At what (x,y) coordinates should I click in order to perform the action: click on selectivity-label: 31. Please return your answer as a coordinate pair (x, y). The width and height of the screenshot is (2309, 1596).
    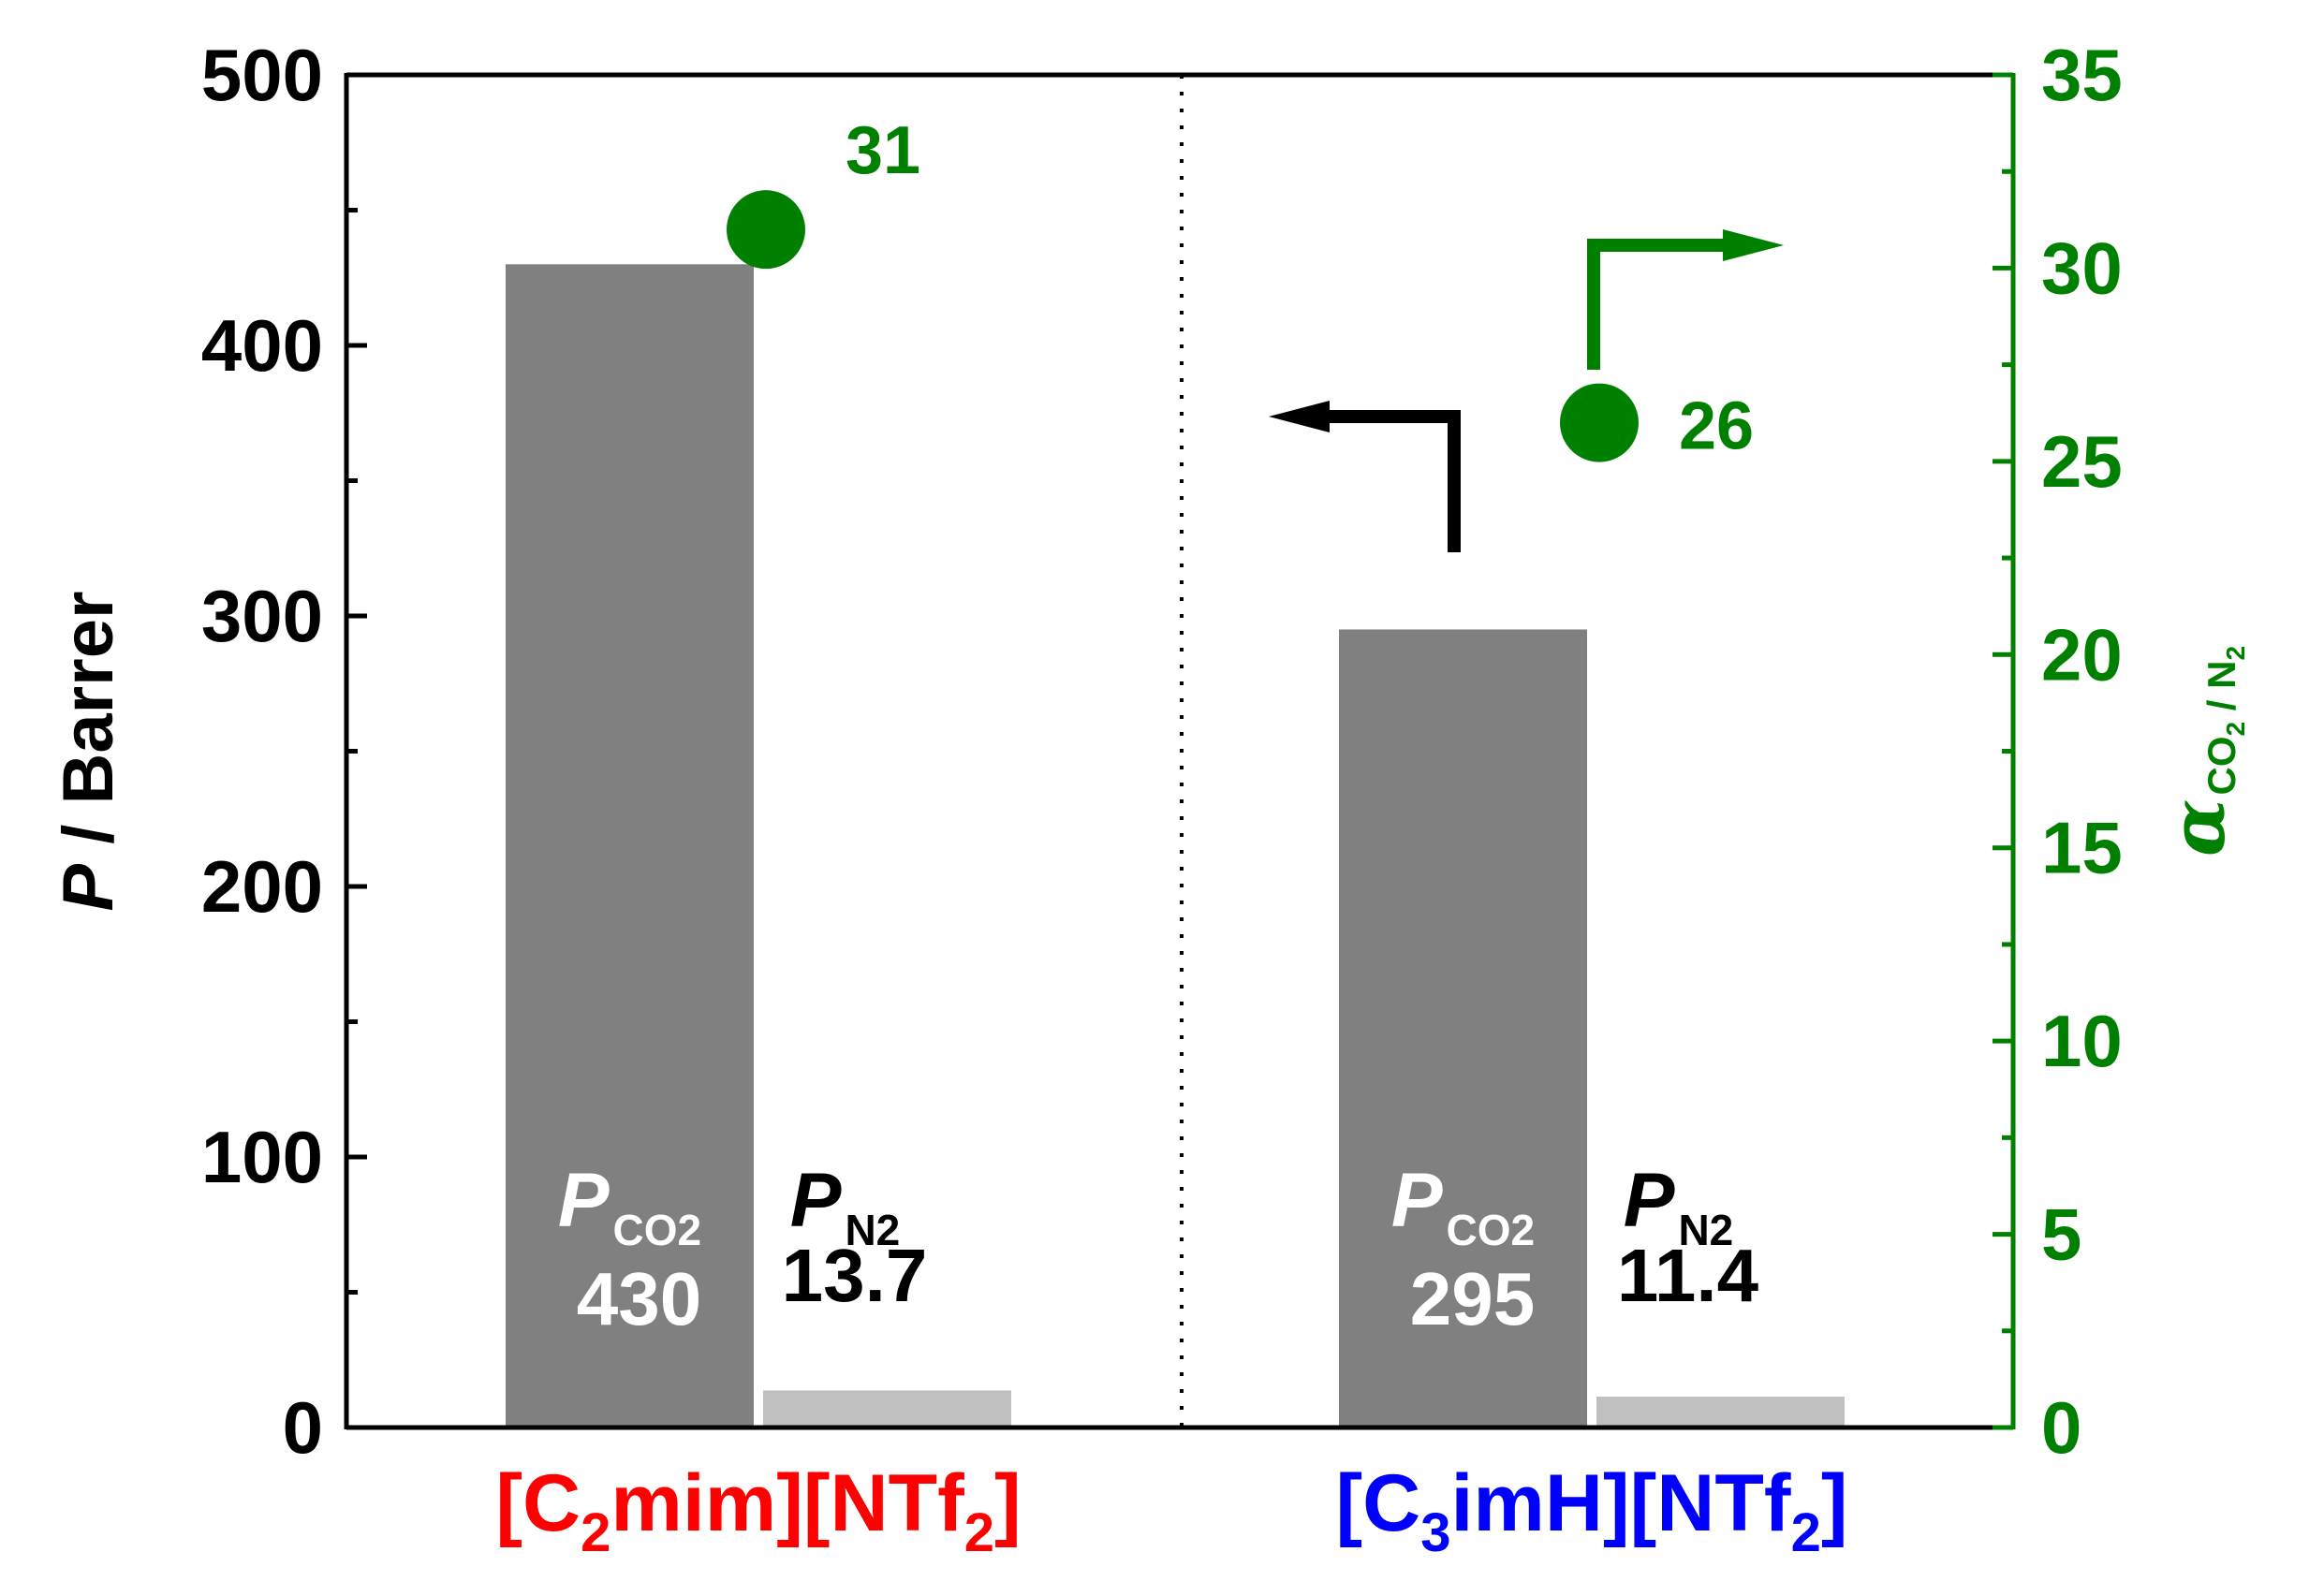
    Looking at the image, I should click on (883, 150).